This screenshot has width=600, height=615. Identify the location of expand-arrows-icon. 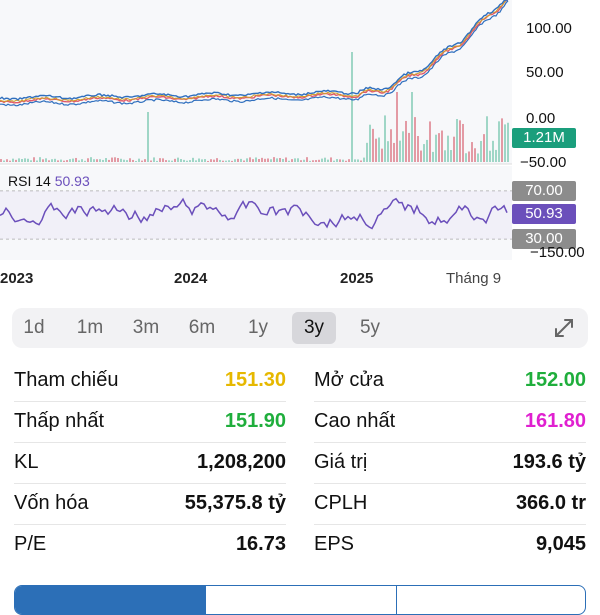
(564, 328).